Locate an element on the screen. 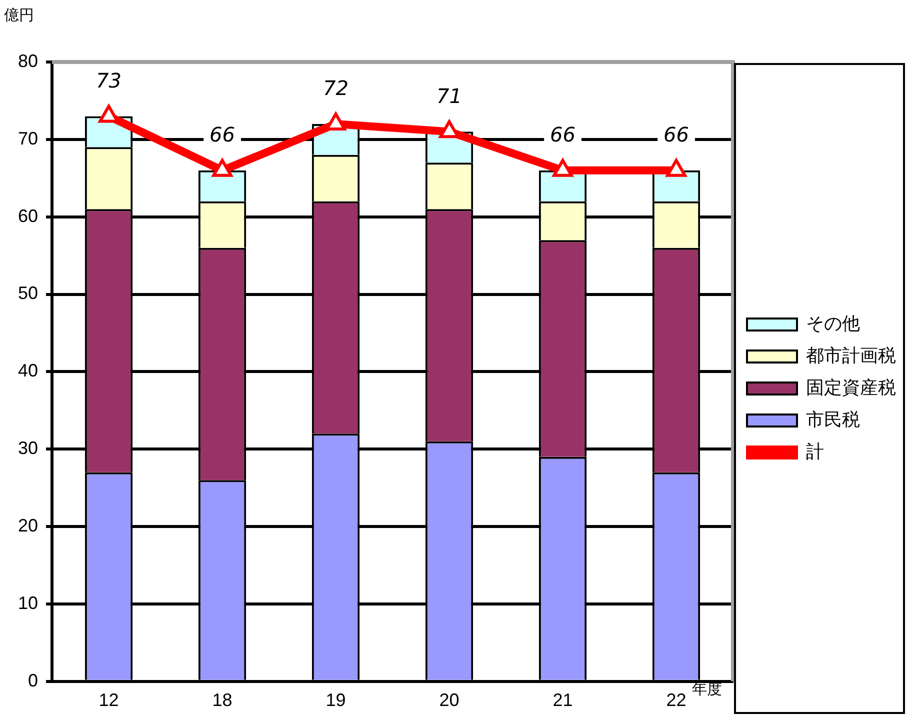  data-label: 71 is located at coordinates (449, 96).